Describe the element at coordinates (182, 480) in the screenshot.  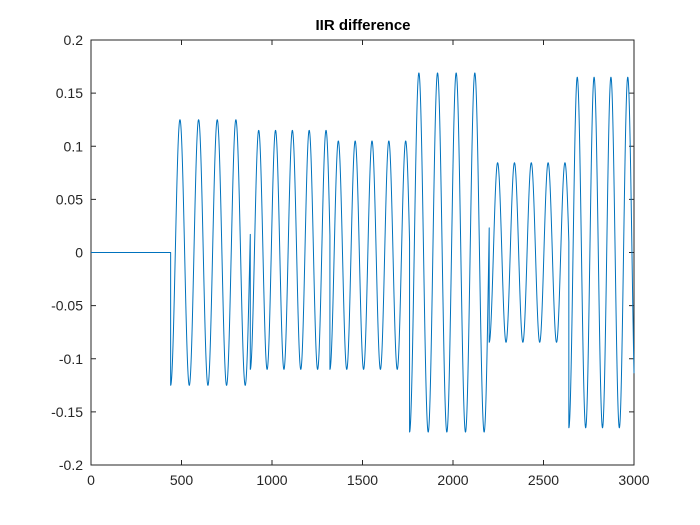
I see `x-tick-label: 500` at that location.